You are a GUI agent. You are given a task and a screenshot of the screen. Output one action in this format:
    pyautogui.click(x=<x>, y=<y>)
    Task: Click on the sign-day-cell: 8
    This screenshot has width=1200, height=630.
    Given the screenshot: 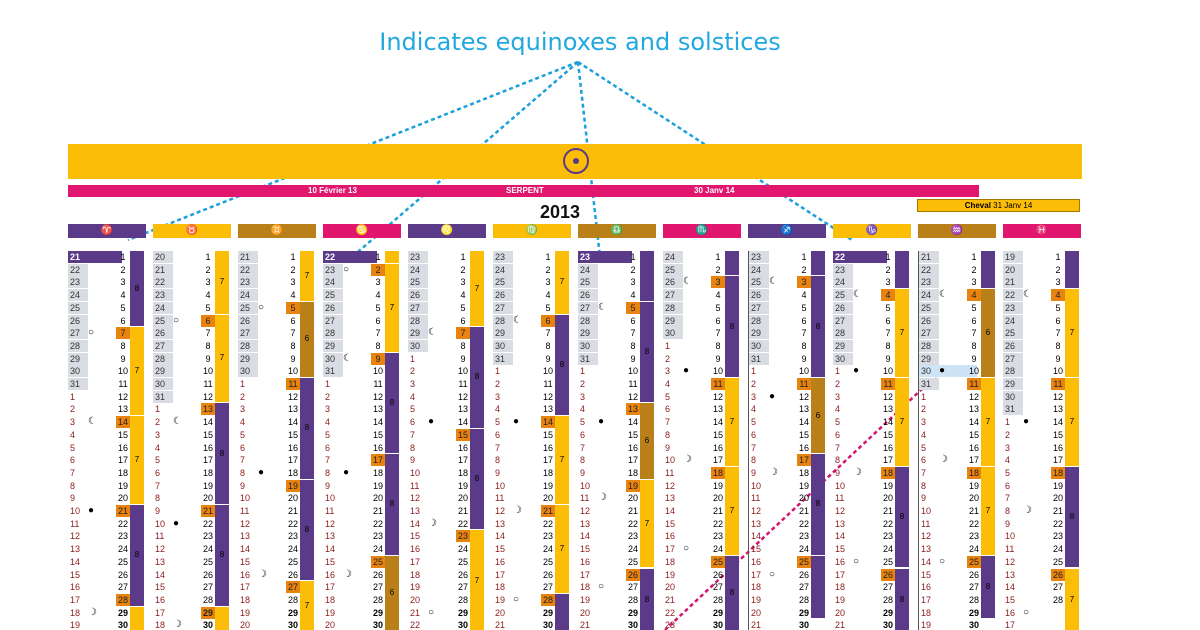 What is the action you would take?
    pyautogui.click(x=413, y=447)
    